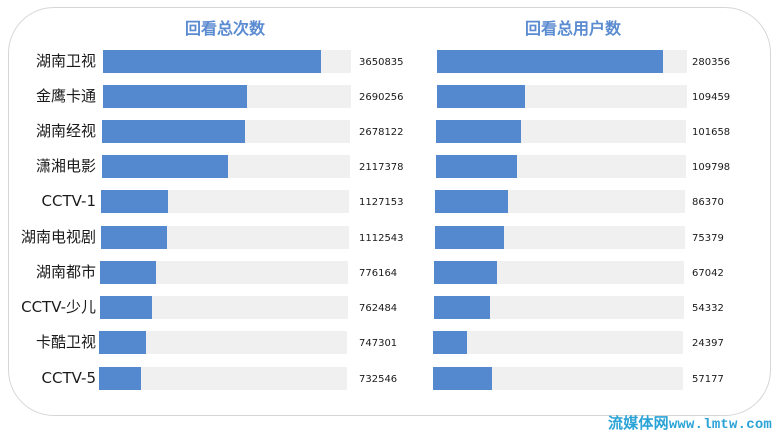 Image resolution: width=779 pixels, height=433 pixels. I want to click on left-value-label: 2678122, so click(381, 132).